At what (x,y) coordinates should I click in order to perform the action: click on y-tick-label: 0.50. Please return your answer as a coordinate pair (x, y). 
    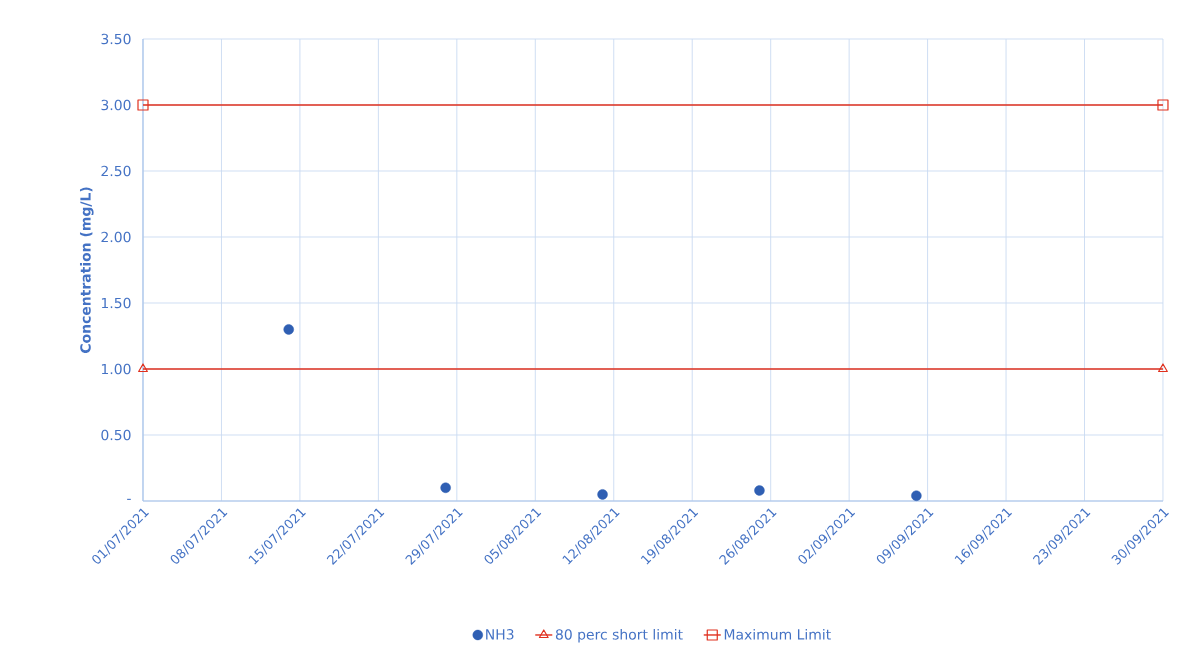
    Looking at the image, I should click on (116, 435).